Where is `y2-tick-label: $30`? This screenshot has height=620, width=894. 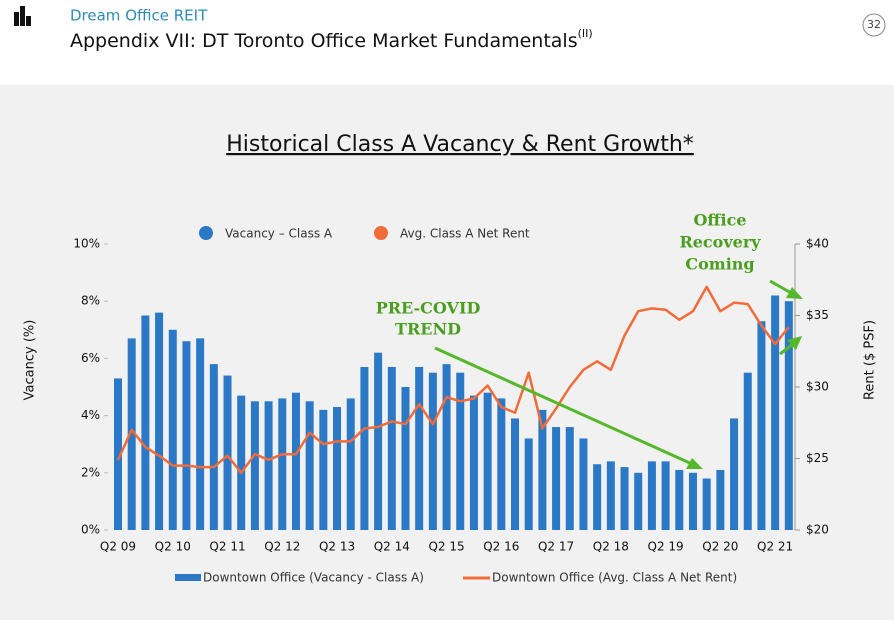 y2-tick-label: $30 is located at coordinates (817, 387).